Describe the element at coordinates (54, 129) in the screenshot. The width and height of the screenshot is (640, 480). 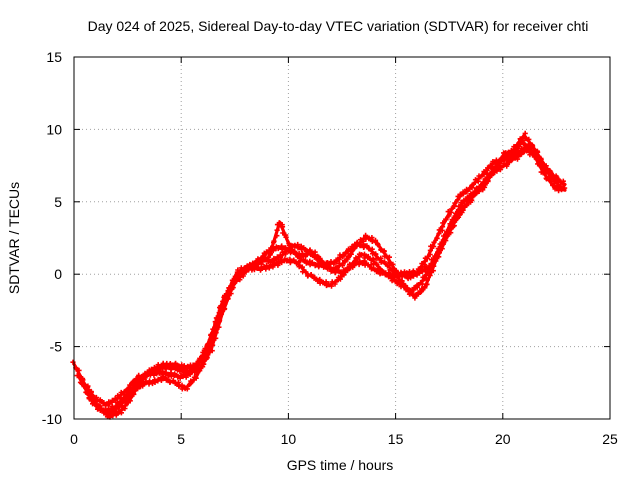
I see `y-tick-label: 10` at that location.